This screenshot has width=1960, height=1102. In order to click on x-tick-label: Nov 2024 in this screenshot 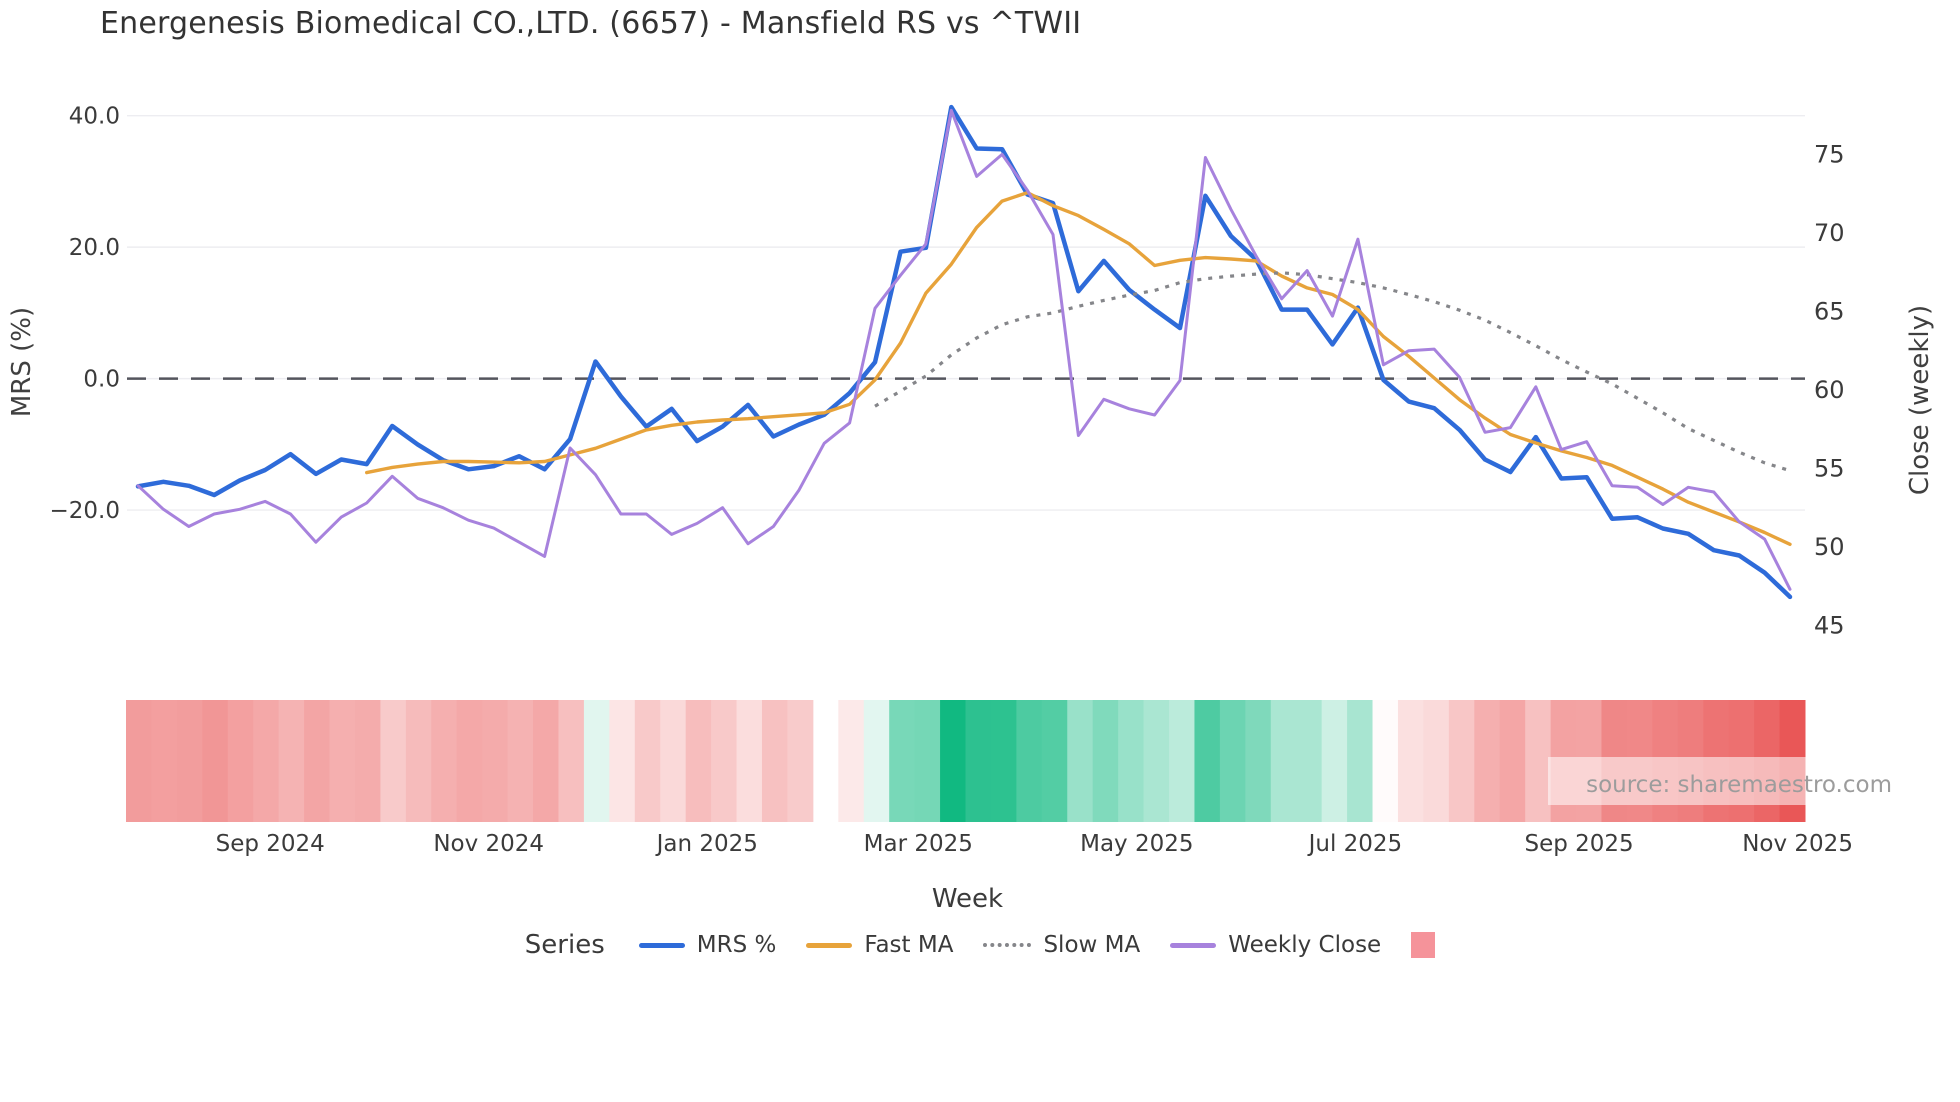, I will do `click(488, 844)`.